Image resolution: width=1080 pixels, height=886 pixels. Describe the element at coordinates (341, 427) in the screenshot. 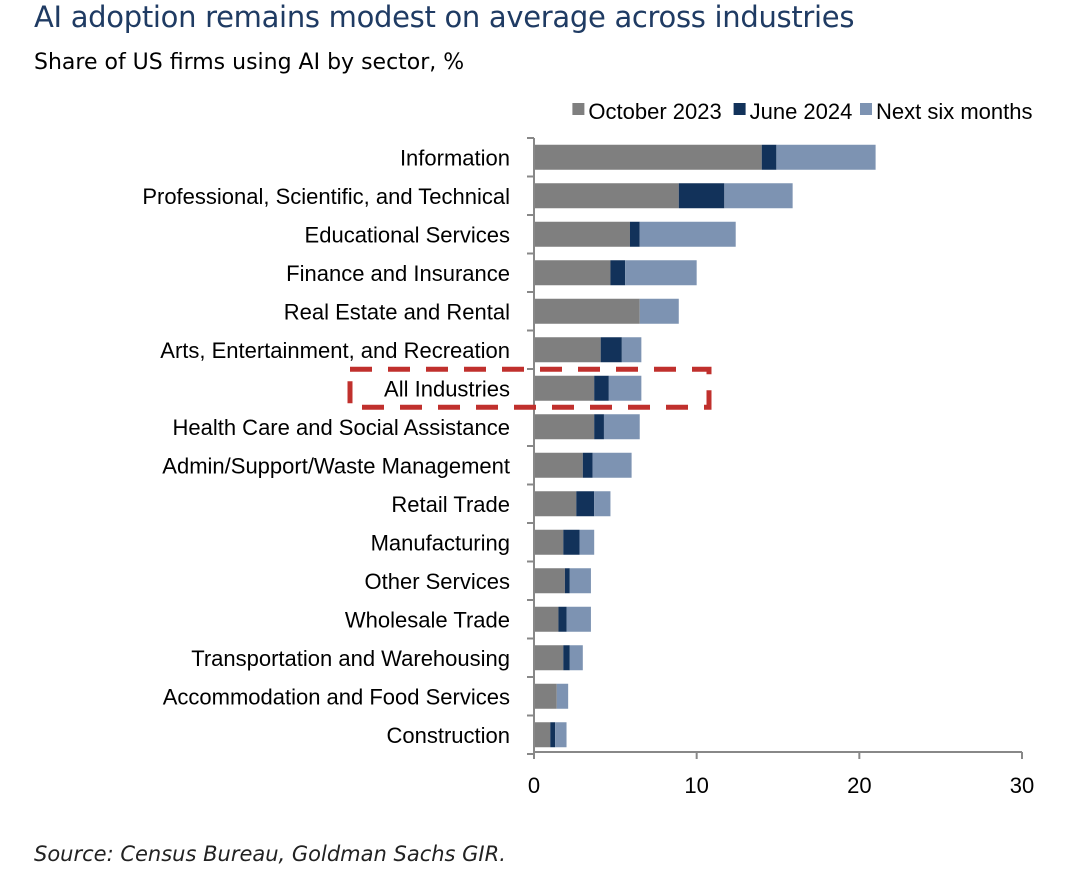

I see `category-label: Health Care and Social Assistance` at that location.